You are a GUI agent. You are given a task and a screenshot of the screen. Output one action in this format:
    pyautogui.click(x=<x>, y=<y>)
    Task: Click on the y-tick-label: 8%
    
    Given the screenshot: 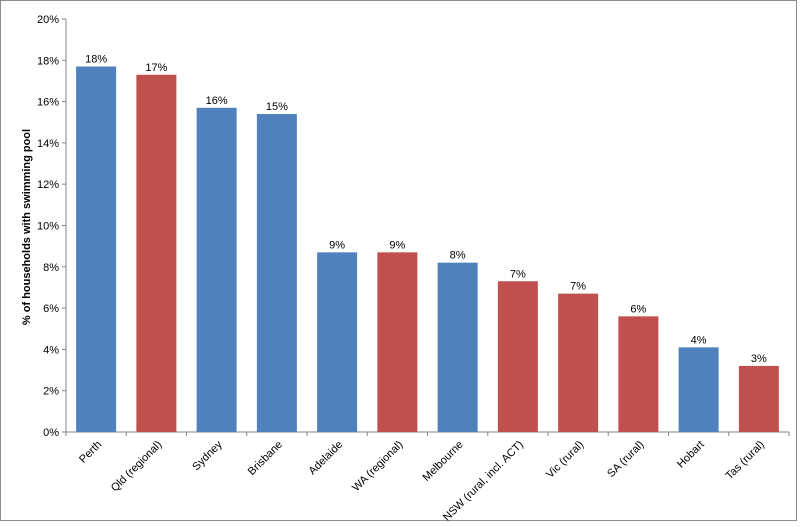 What is the action you would take?
    pyautogui.click(x=51, y=268)
    